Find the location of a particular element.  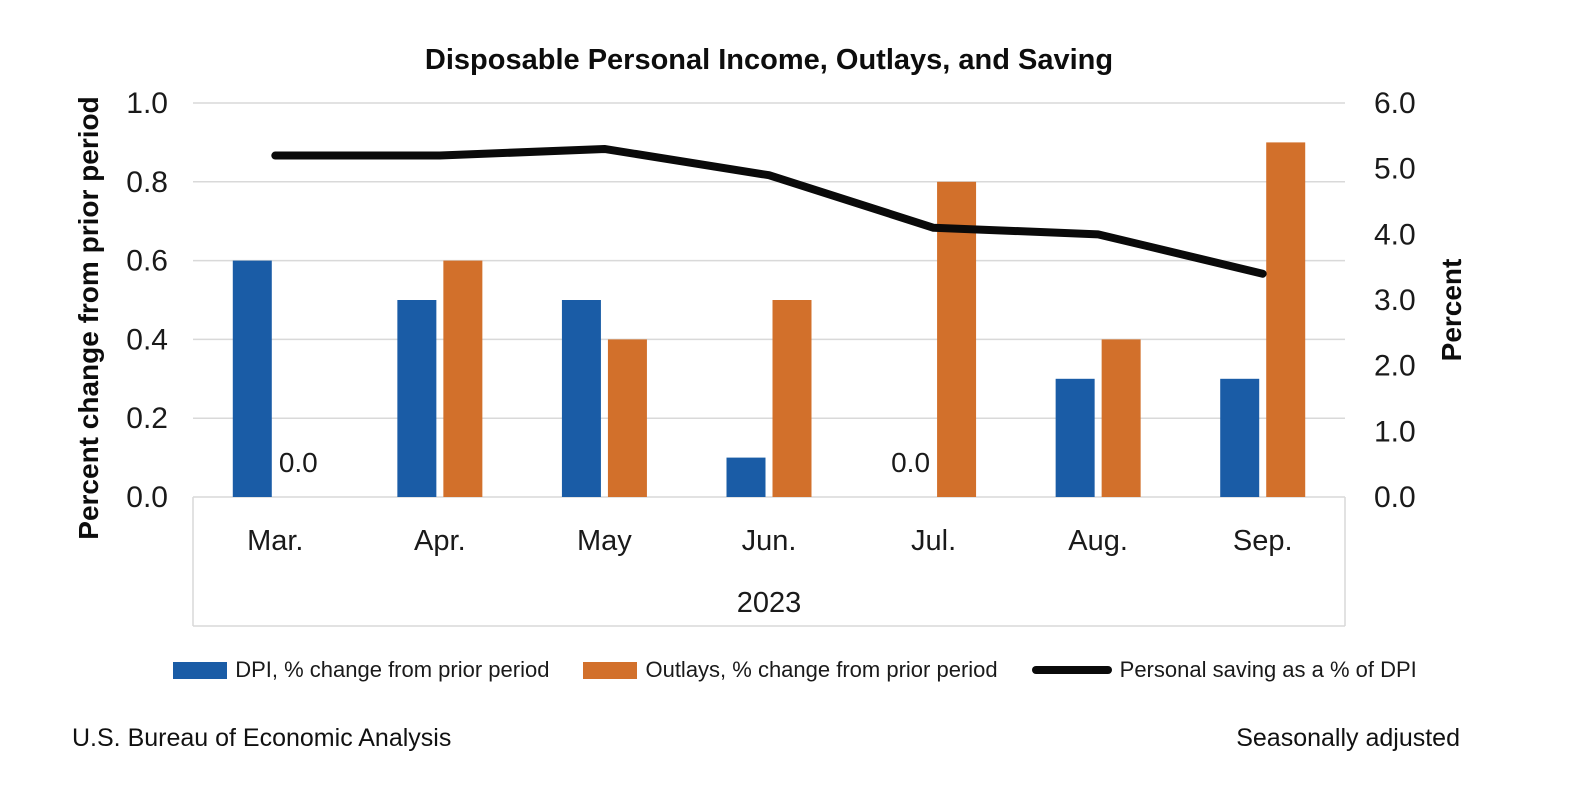

legend-swatch-line is located at coordinates (1071, 670).